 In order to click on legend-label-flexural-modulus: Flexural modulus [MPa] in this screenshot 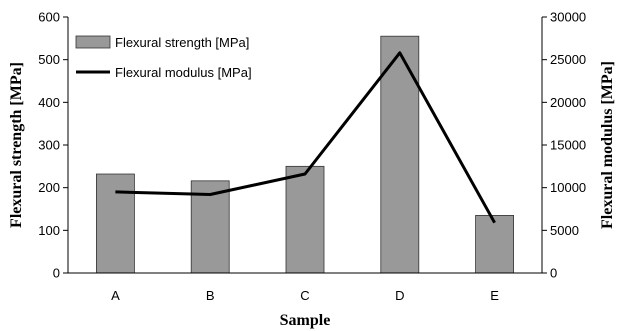, I will do `click(183, 72)`.